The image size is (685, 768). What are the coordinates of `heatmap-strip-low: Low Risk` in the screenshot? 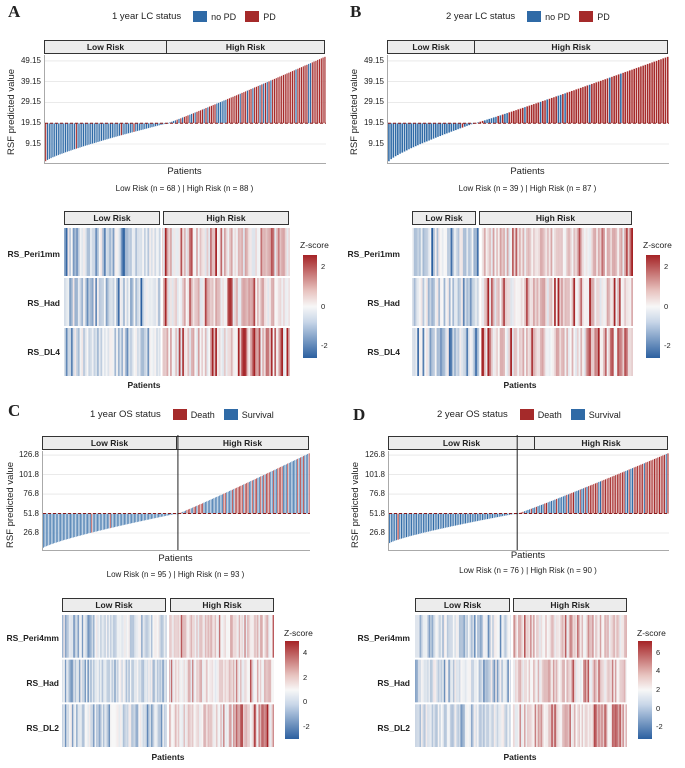 It's located at (112, 218).